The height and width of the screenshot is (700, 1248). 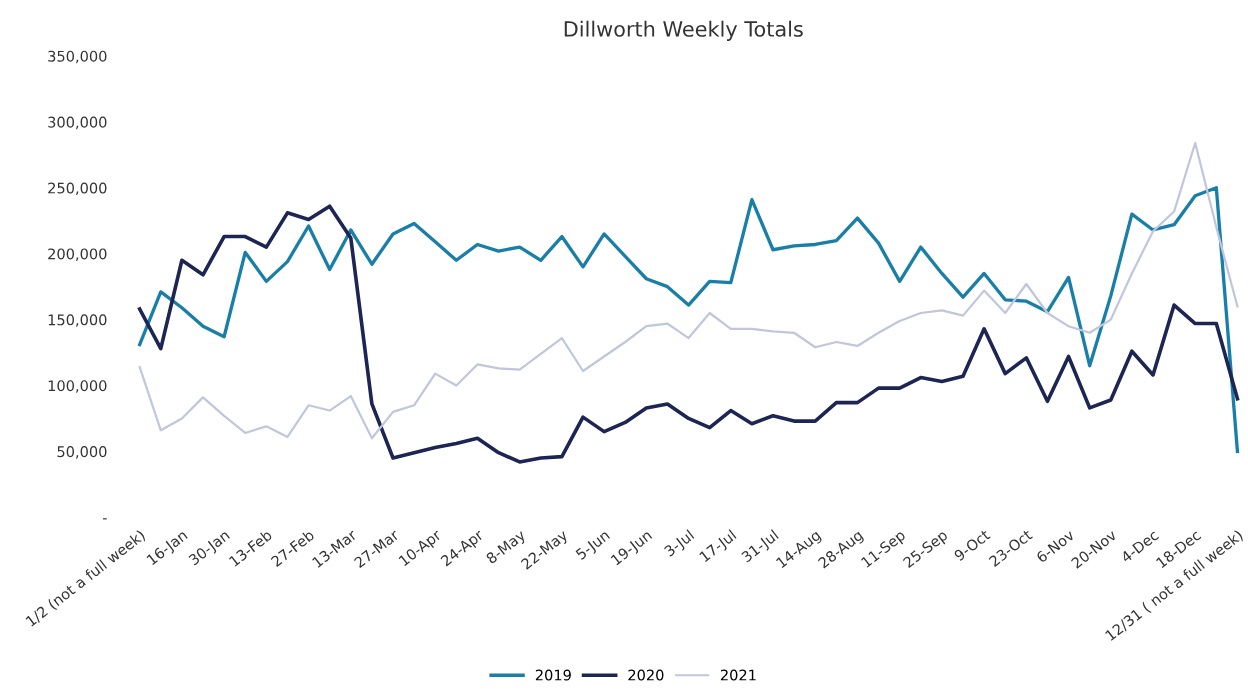 I want to click on legend-label: 2019, so click(x=553, y=675).